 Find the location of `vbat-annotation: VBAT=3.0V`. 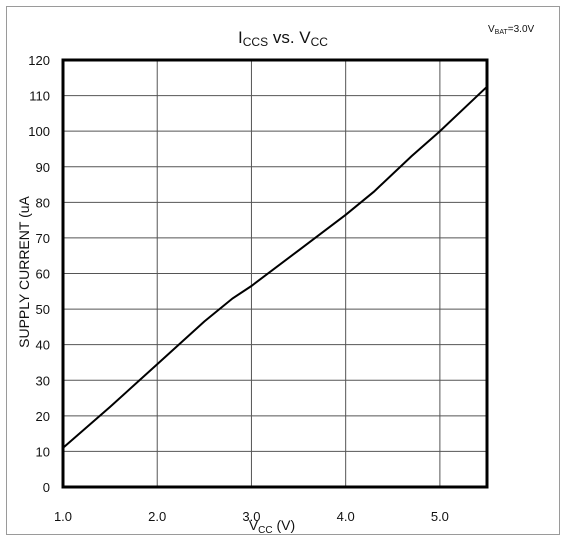

vbat-annotation: VBAT=3.0V is located at coordinates (511, 30).